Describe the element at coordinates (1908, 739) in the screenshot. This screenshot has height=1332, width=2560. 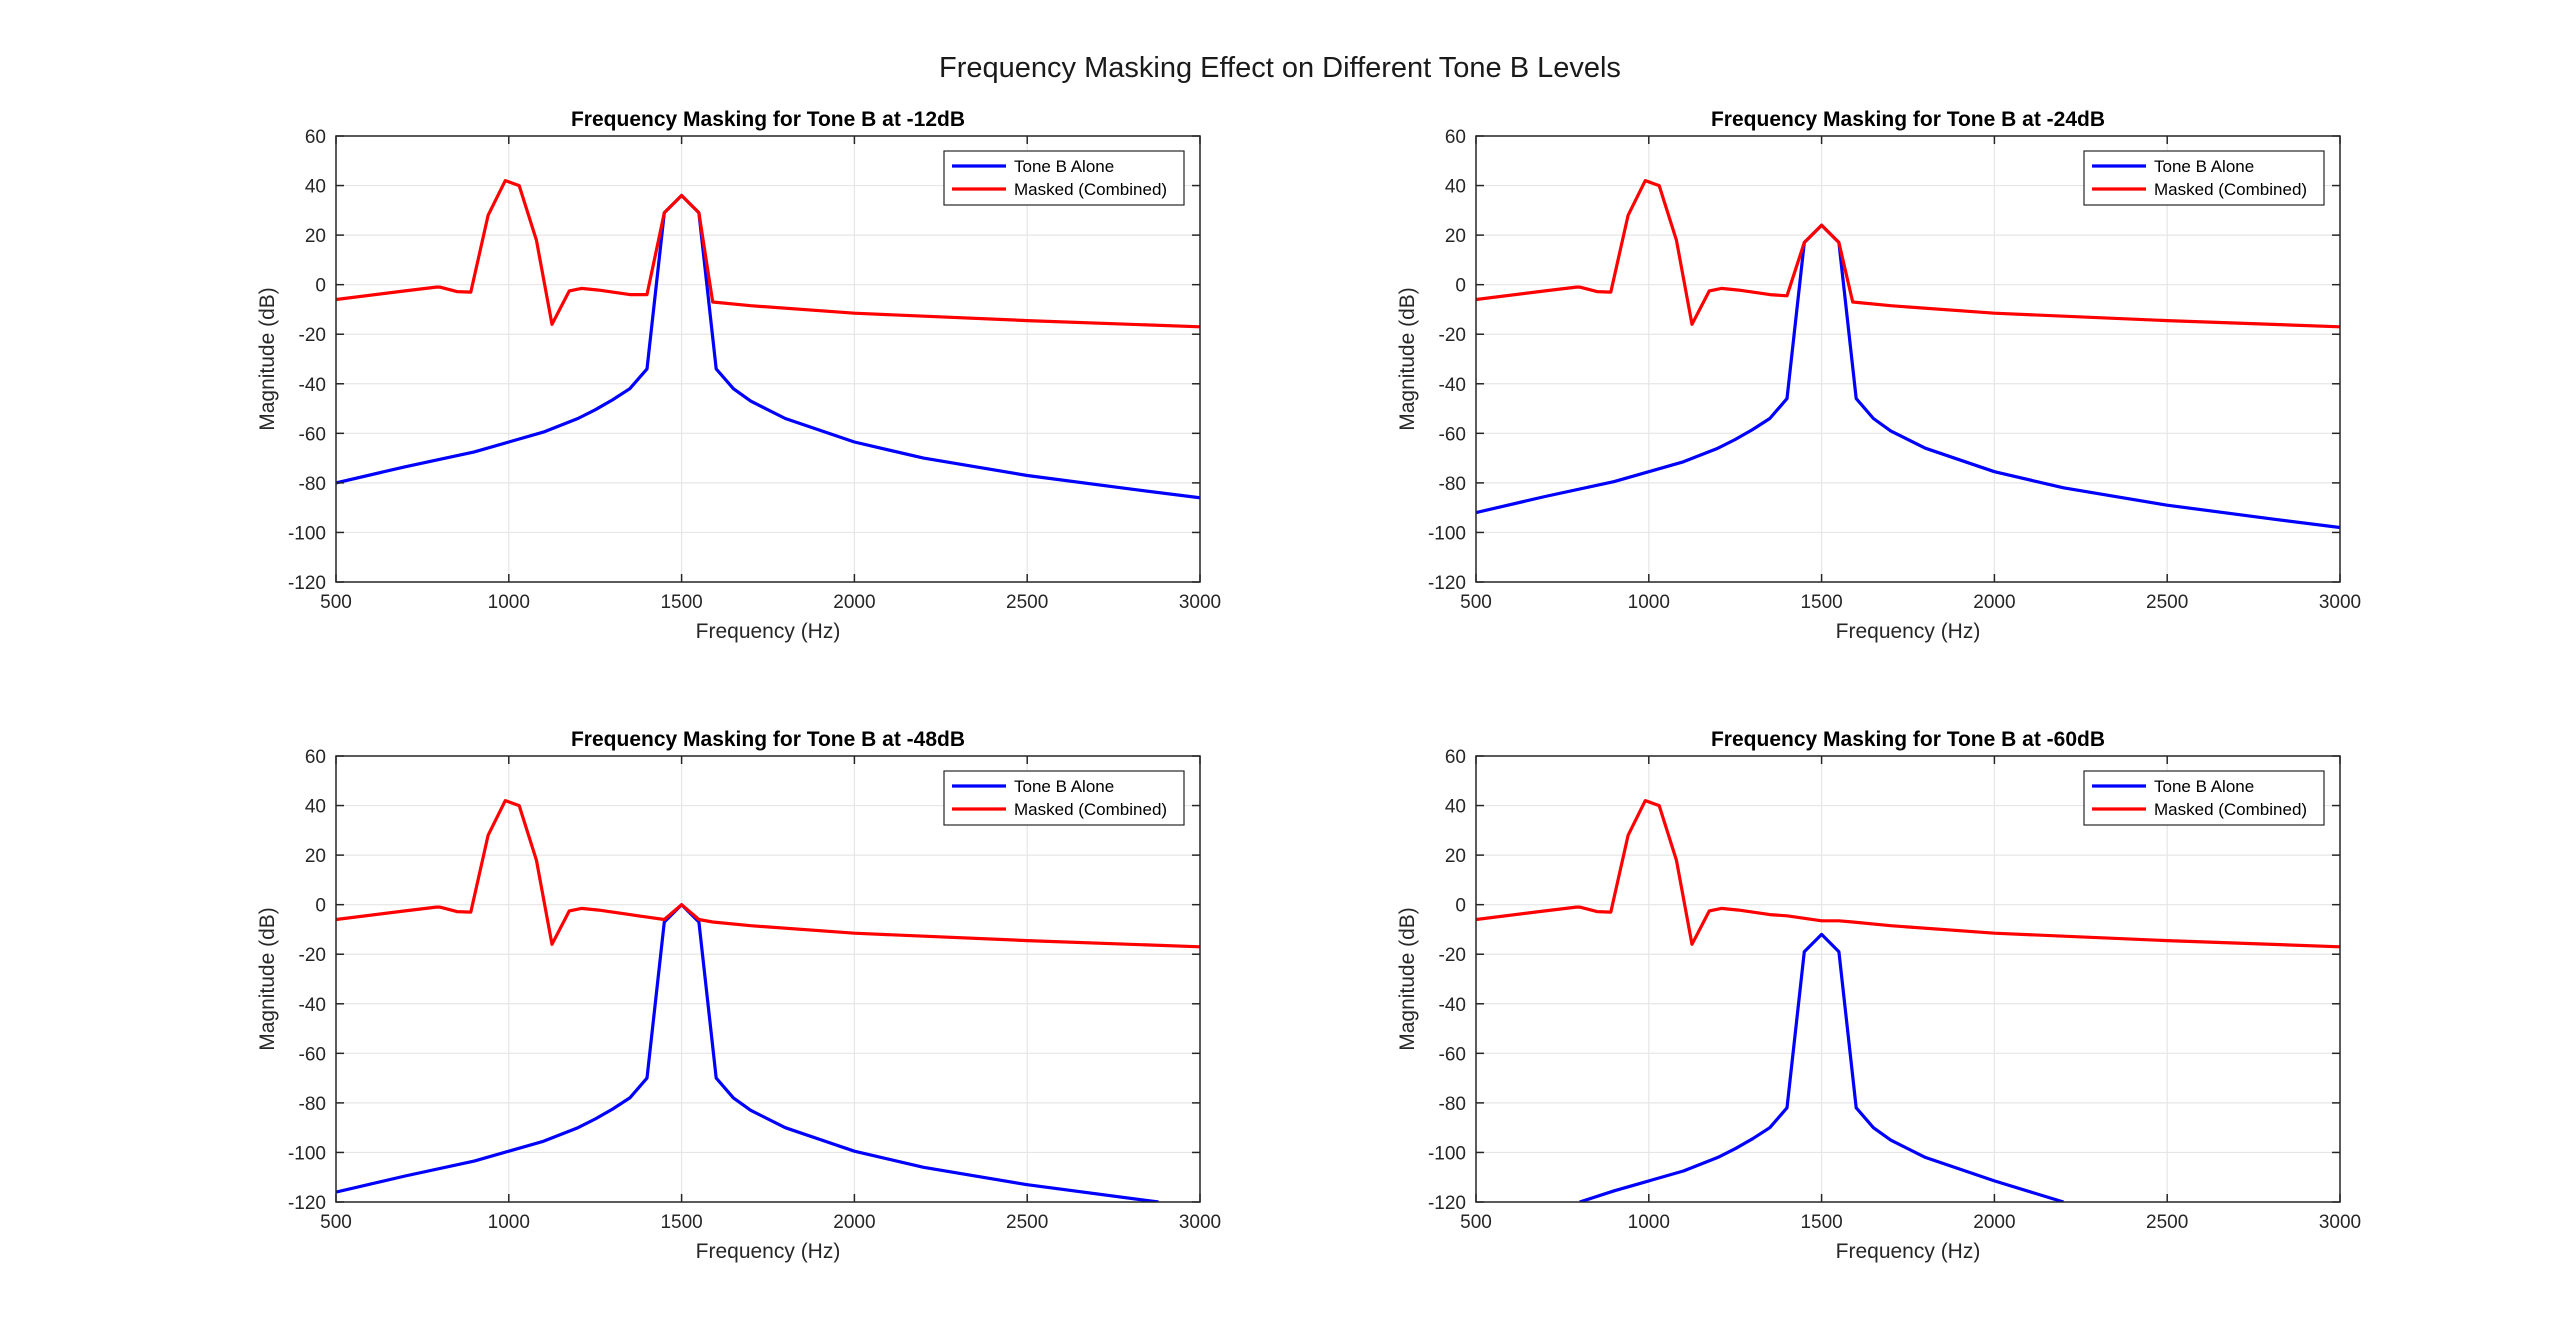
I see `subplot-title: Frequency Masking for Tone B at -60dB` at that location.